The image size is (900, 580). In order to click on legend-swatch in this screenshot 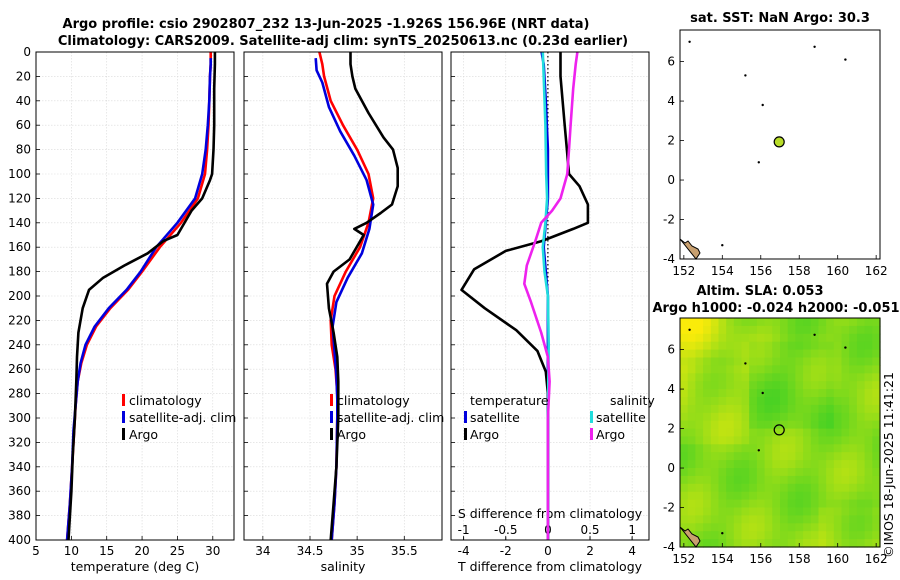, I will do `click(331, 434)`.